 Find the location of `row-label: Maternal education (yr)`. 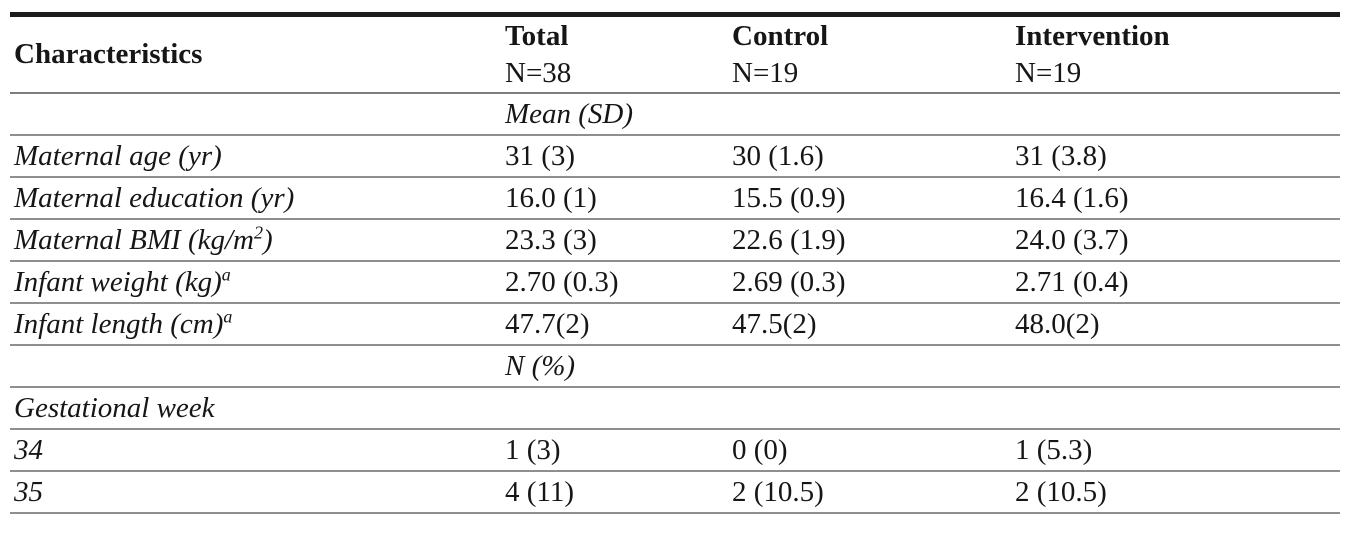

row-label: Maternal education (yr) is located at coordinates (257, 198).